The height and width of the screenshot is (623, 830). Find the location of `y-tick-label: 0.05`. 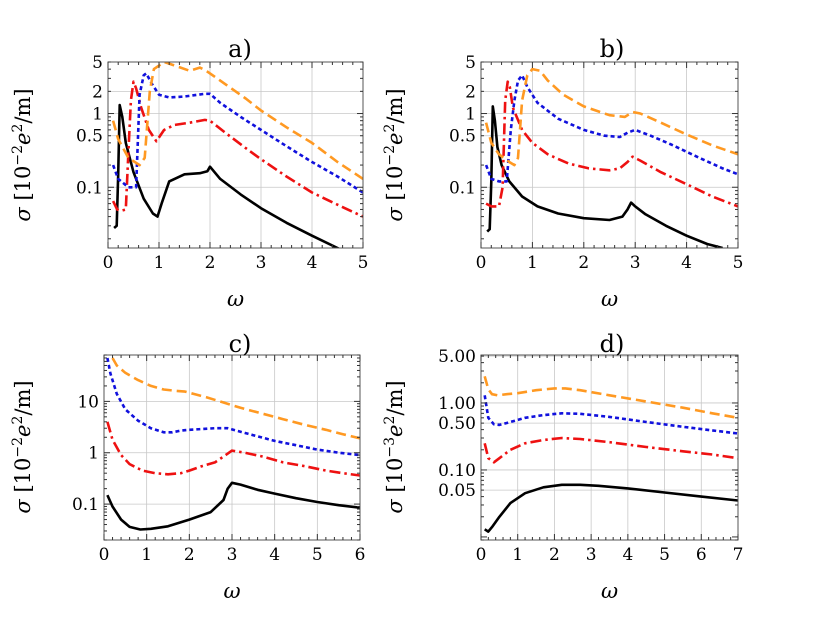

y-tick-label: 0.05 is located at coordinates (457, 491).